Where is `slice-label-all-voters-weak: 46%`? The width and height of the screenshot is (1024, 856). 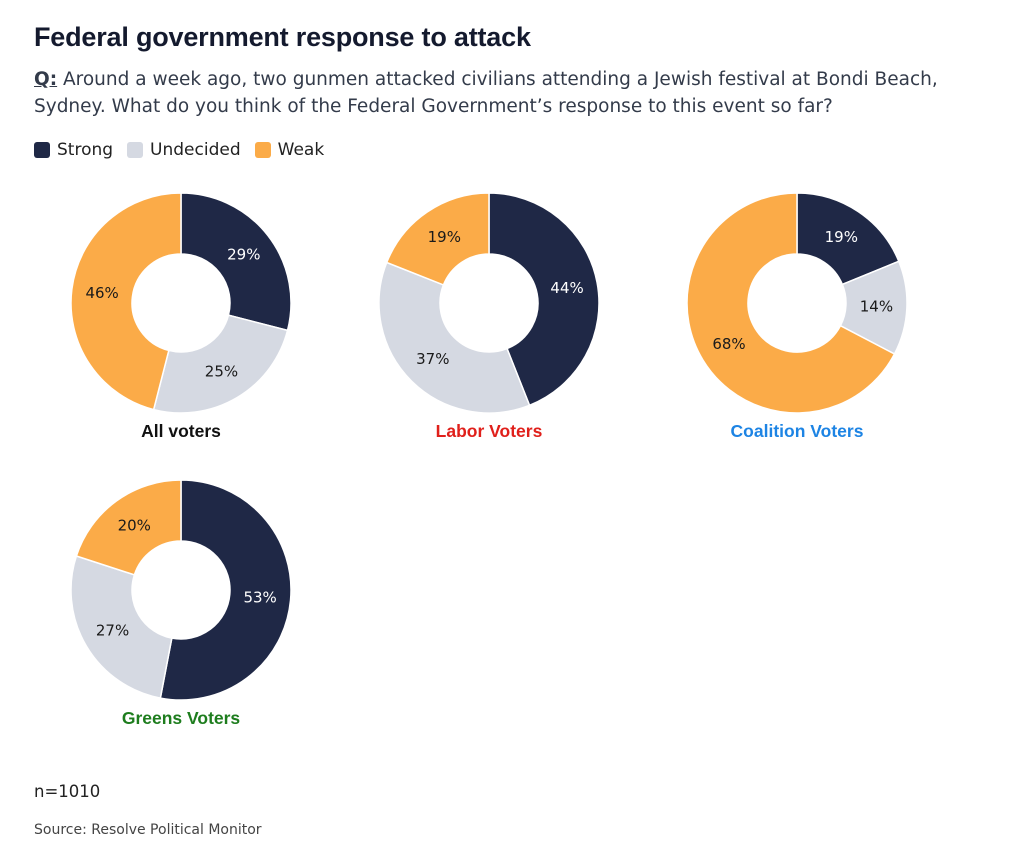 slice-label-all-voters-weak: 46% is located at coordinates (101, 293).